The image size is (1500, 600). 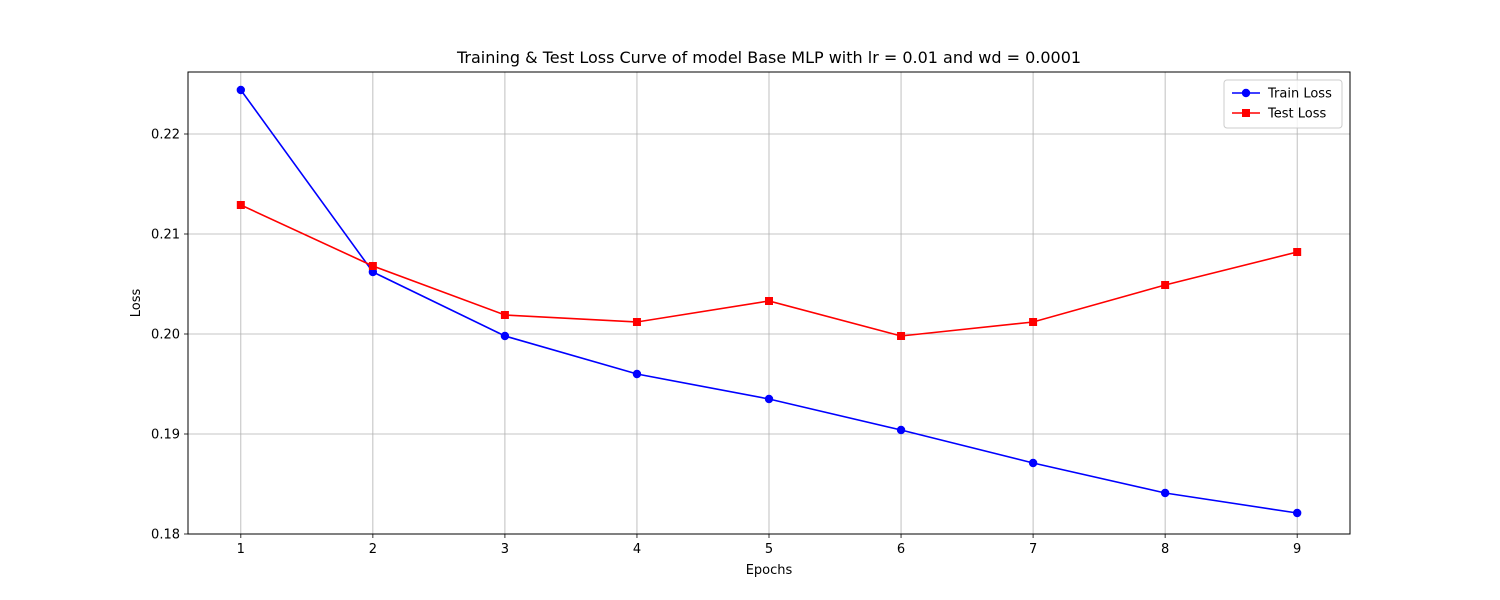 What do you see at coordinates (136, 303) in the screenshot?
I see `y-axis-label: Loss` at bounding box center [136, 303].